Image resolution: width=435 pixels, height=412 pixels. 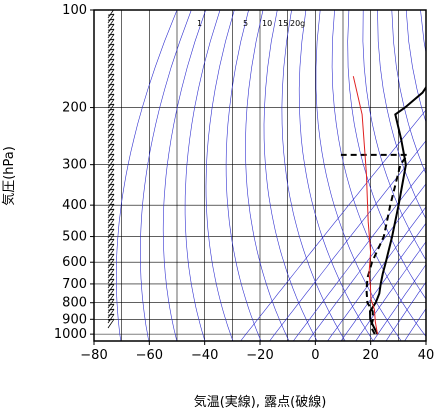 I want to click on y-axis-label: 気圧(hPa), so click(x=9, y=176).